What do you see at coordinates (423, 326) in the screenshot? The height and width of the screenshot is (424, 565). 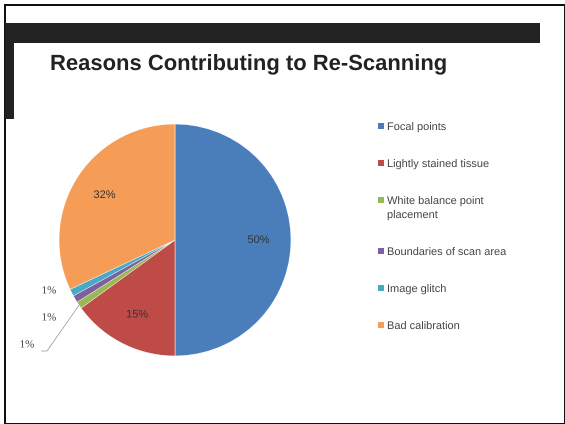 I see `legend-label: Bad calibration` at bounding box center [423, 326].